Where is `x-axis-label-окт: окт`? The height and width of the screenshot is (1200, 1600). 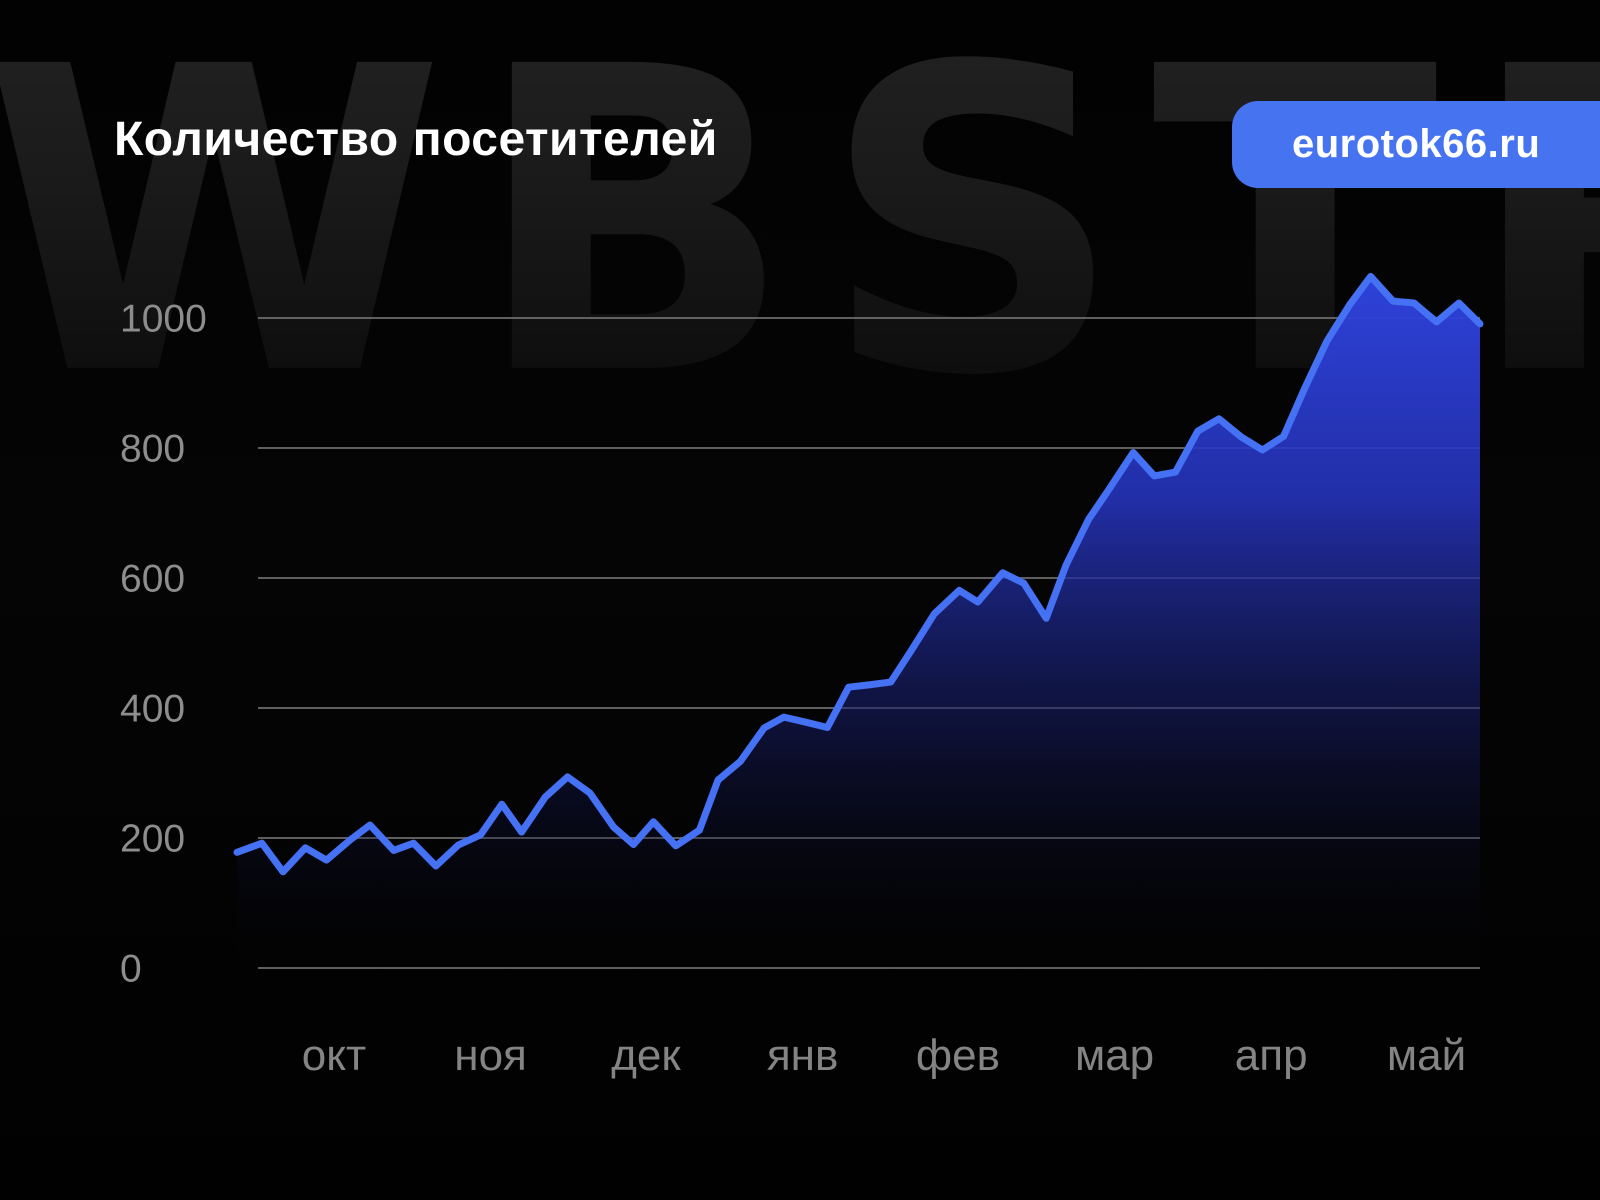 x-axis-label-окт: окт is located at coordinates (334, 1055).